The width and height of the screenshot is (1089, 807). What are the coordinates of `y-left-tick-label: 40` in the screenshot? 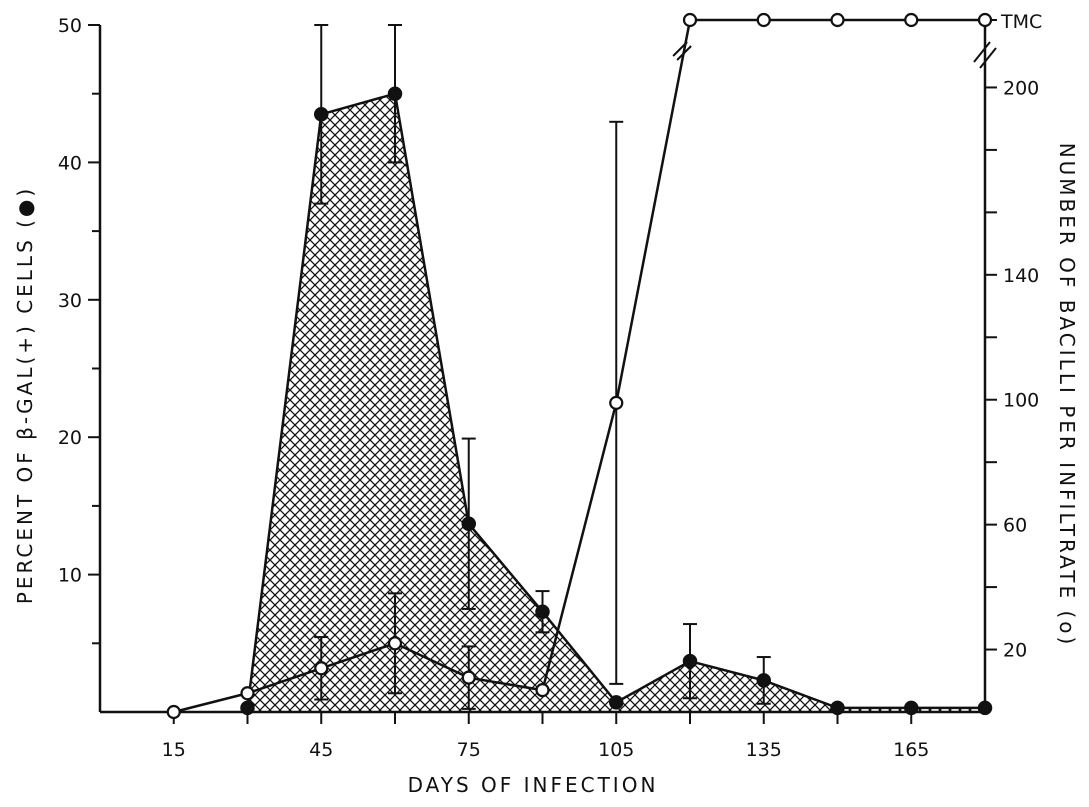 It's located at (70, 163).